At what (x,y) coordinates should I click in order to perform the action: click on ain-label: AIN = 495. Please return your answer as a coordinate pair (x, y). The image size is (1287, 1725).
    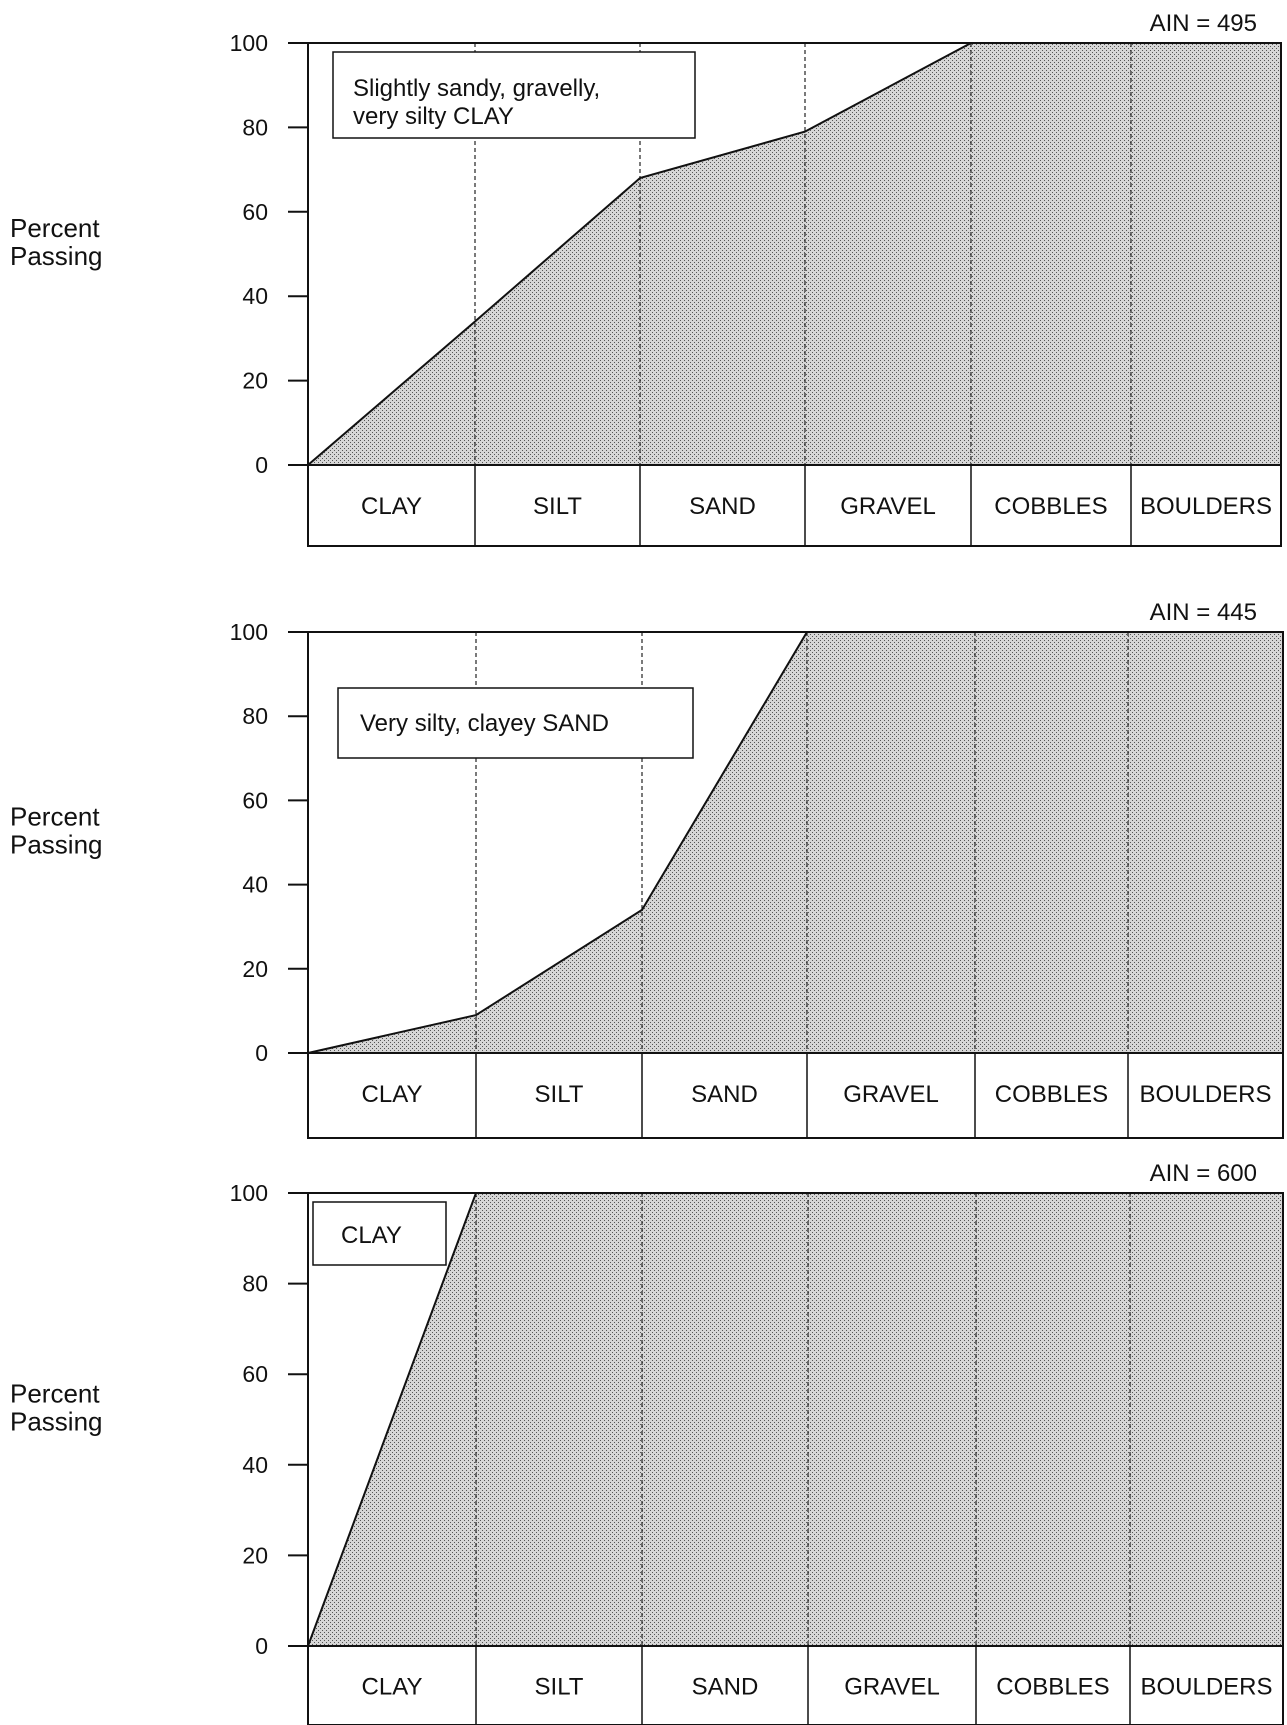
    Looking at the image, I should click on (1203, 23).